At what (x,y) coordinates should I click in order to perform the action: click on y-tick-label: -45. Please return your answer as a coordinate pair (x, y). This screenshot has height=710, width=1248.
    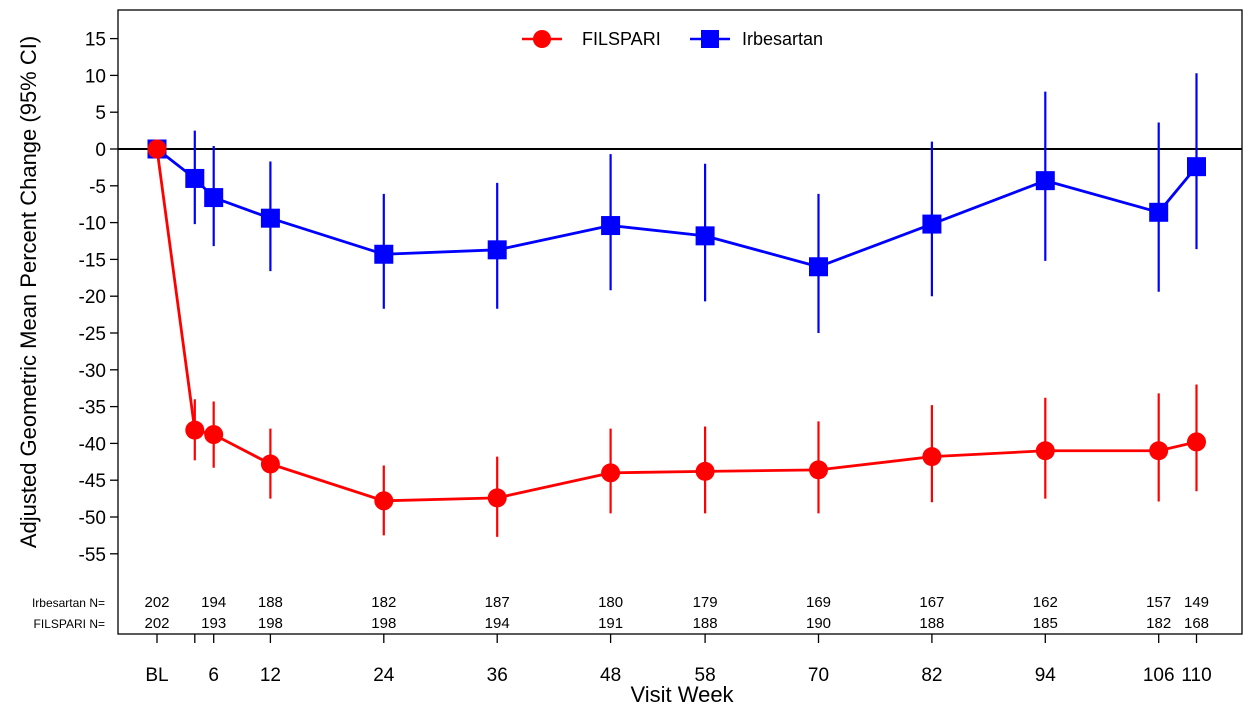
    Looking at the image, I should click on (92, 481).